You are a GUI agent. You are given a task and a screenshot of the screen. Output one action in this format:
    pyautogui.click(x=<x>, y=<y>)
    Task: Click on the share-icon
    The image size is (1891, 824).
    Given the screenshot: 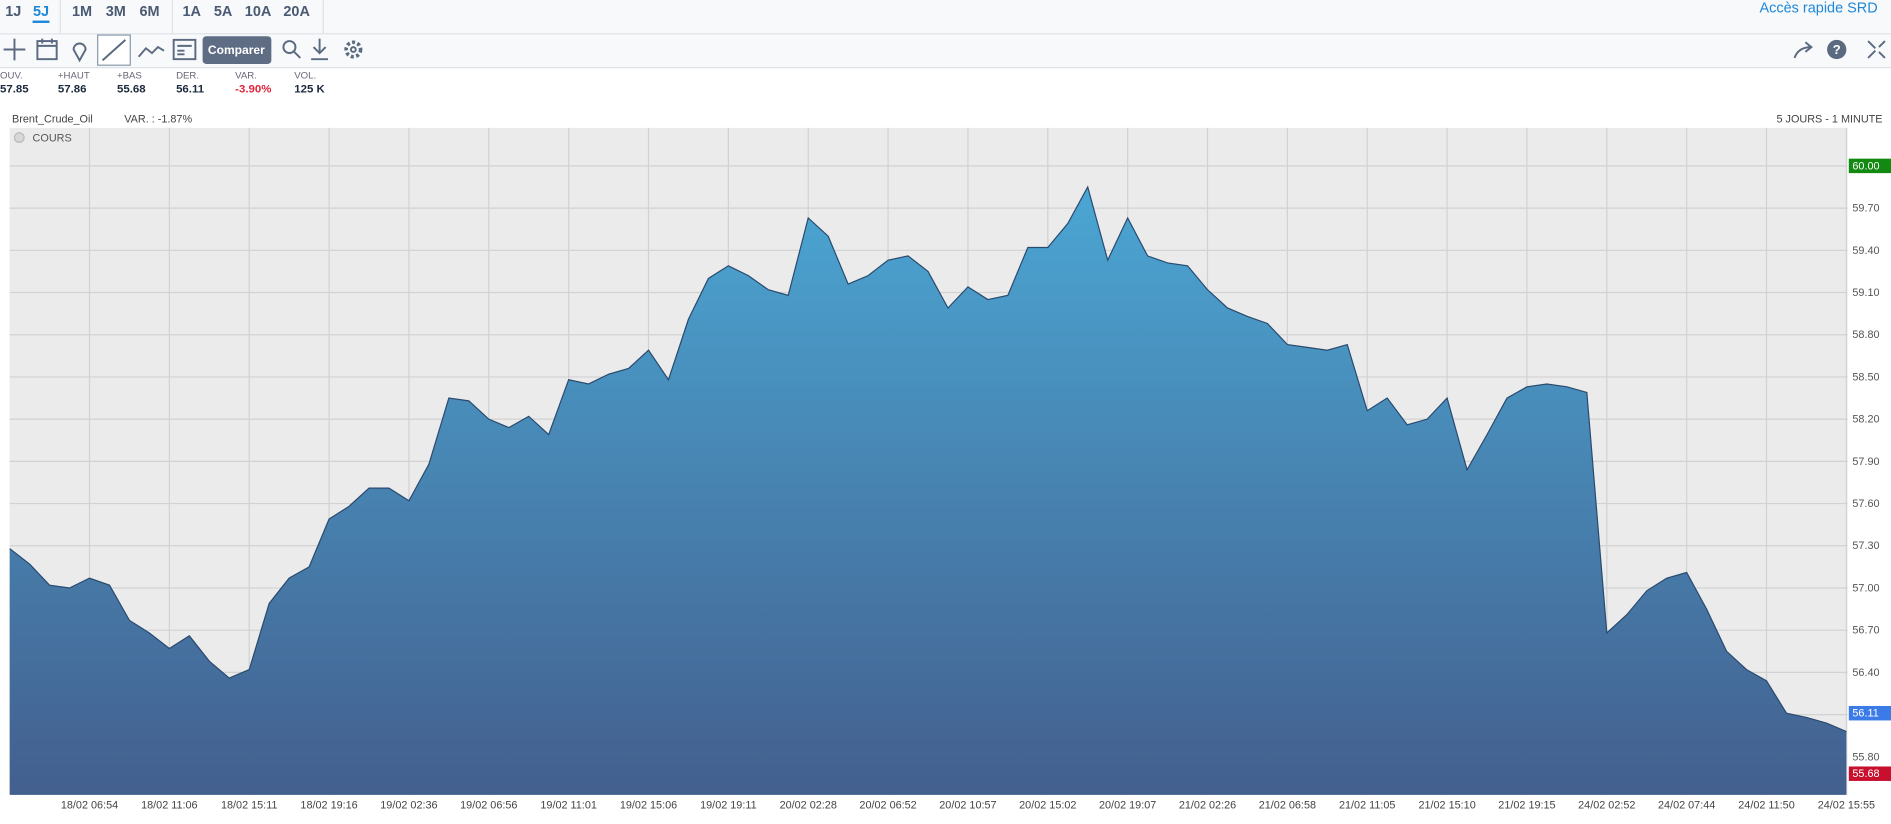 What is the action you would take?
    pyautogui.click(x=1803, y=50)
    